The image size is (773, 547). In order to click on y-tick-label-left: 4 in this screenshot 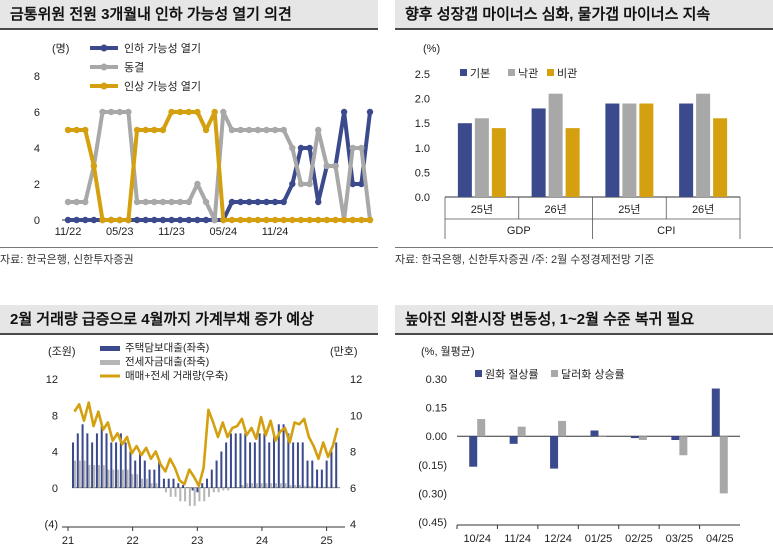, I will do `click(55, 453)`.